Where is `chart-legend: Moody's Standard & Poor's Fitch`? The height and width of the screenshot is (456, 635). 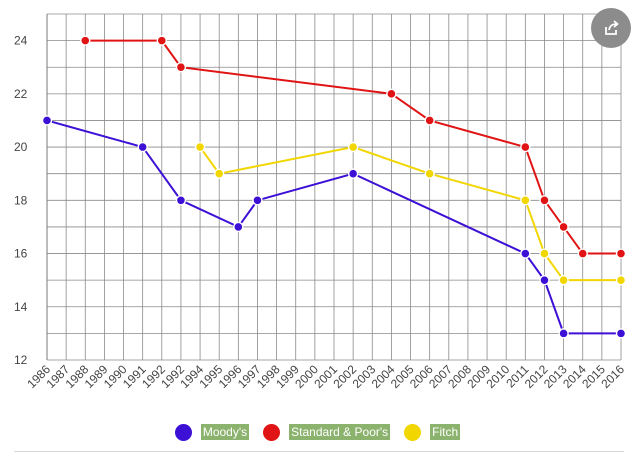 chart-legend: Moody's Standard & Poor's Fitch is located at coordinates (317, 432).